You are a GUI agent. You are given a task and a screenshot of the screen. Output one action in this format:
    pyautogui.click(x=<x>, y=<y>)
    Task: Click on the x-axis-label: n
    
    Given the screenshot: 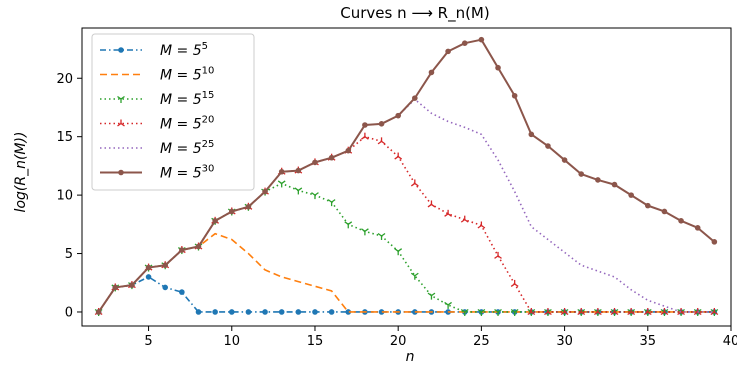 What is the action you would take?
    pyautogui.click(x=410, y=357)
    